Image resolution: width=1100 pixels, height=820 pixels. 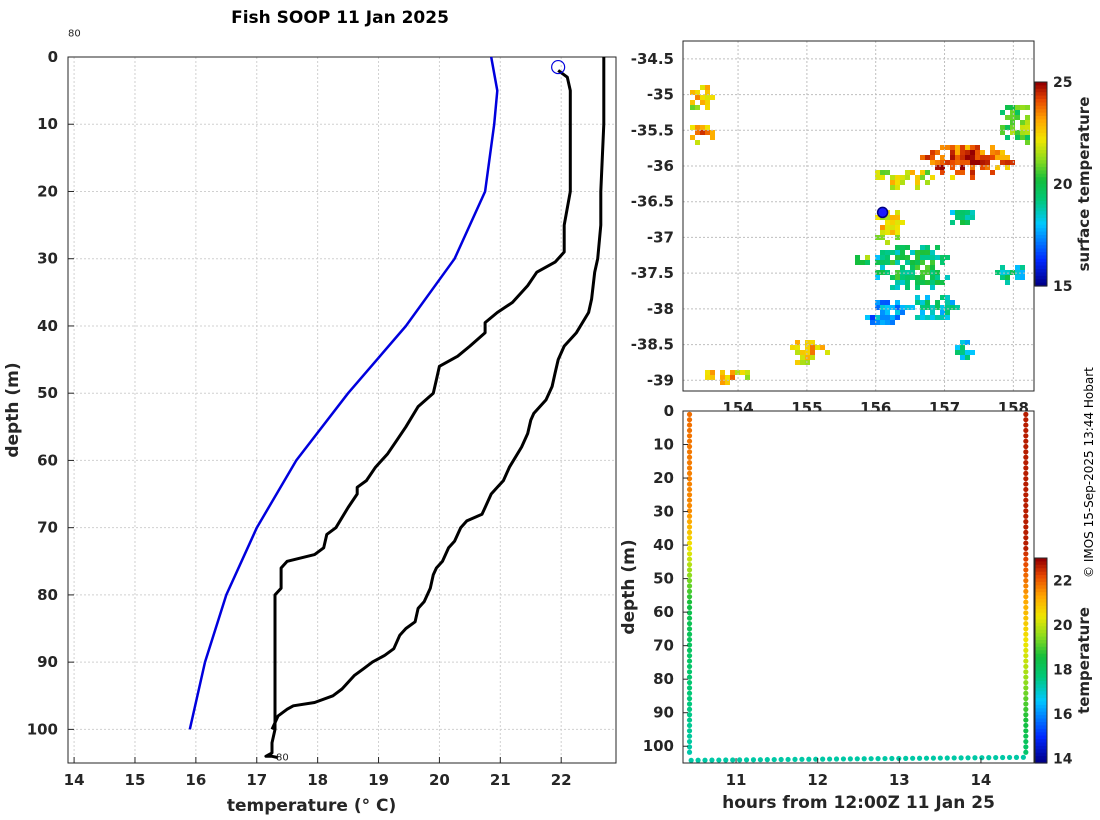 What do you see at coordinates (1062, 83) in the screenshot?
I see `map-colorbar-tick: 25` at bounding box center [1062, 83].